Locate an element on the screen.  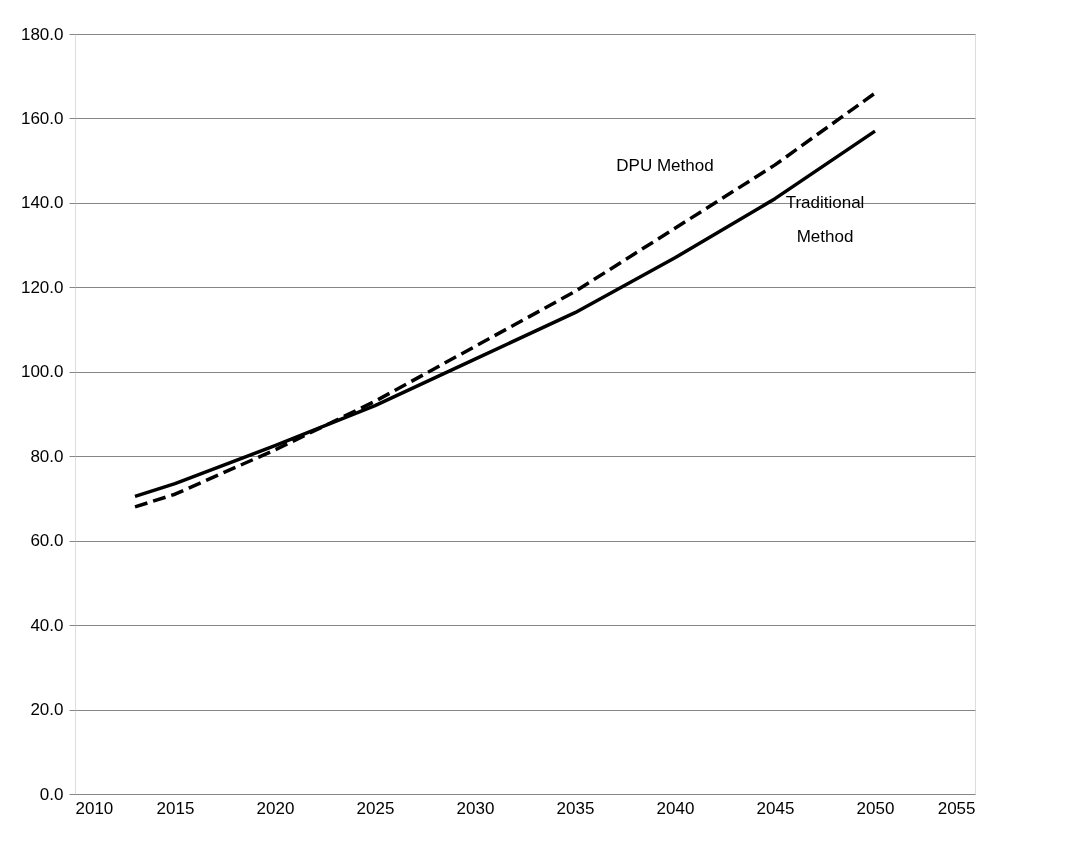
x-tick-label: 2010 is located at coordinates (94, 808).